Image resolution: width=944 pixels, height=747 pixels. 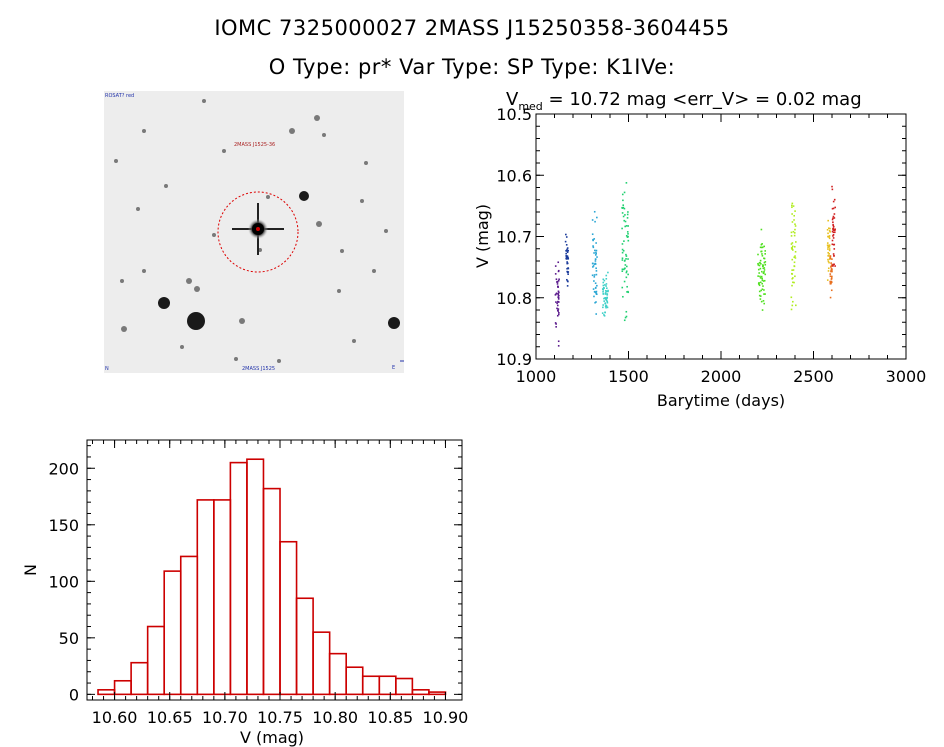 What do you see at coordinates (536, 376) in the screenshot?
I see `light-curve-xtick-label: 1000` at bounding box center [536, 376].